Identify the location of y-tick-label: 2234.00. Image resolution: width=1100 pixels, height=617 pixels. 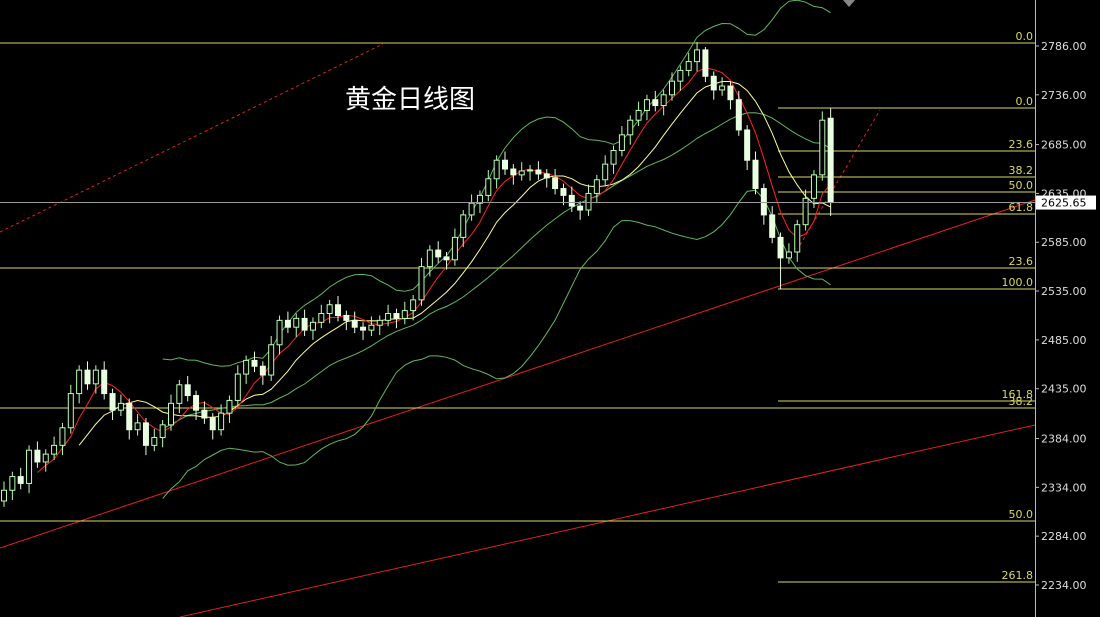
(1064, 585).